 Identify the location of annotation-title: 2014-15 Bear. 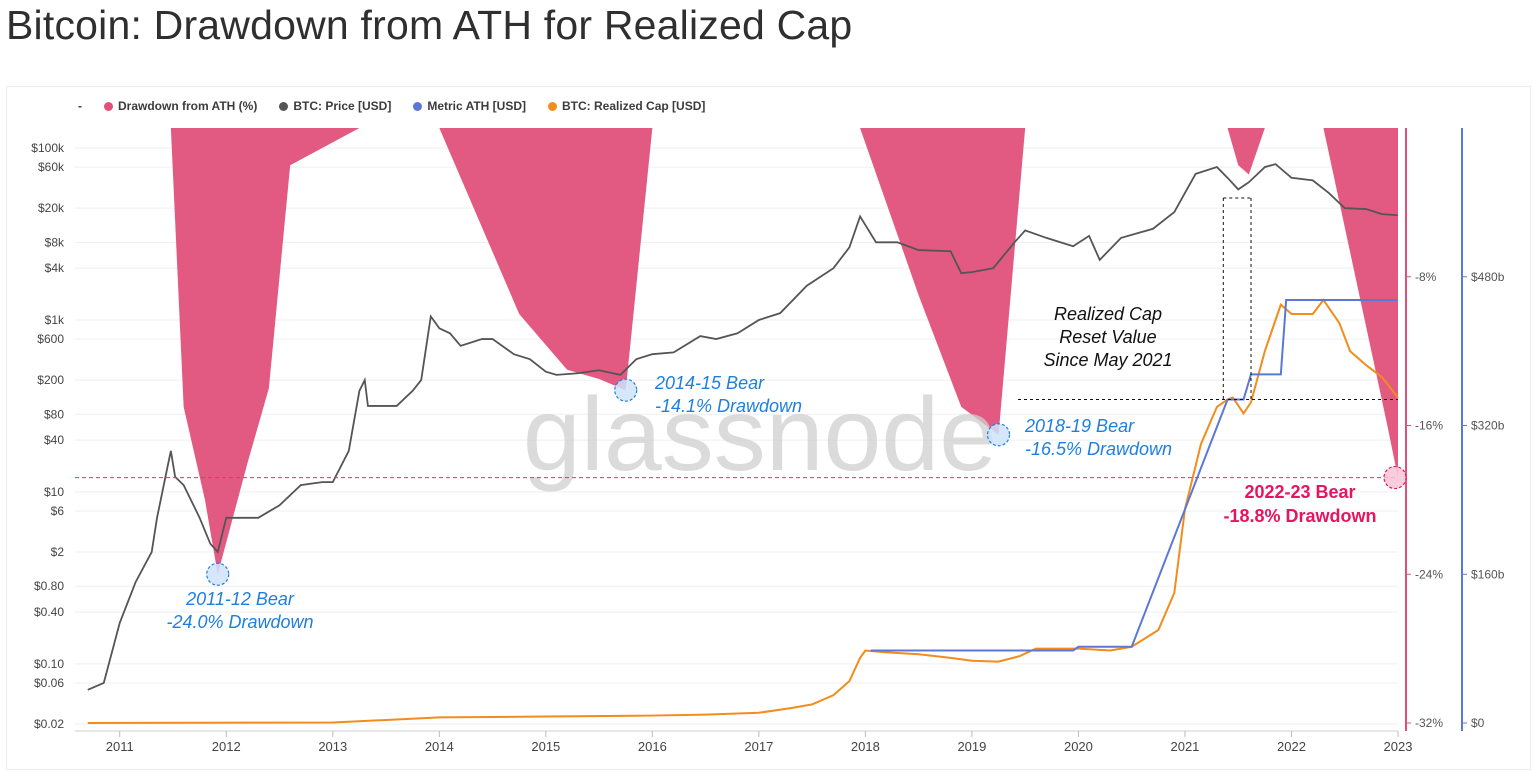
(709, 383).